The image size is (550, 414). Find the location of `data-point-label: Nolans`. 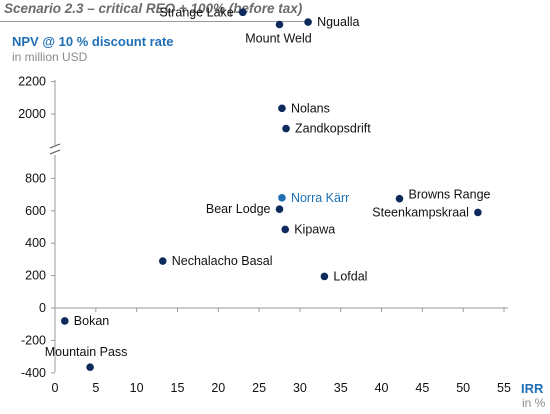

data-point-label: Nolans is located at coordinates (310, 108).